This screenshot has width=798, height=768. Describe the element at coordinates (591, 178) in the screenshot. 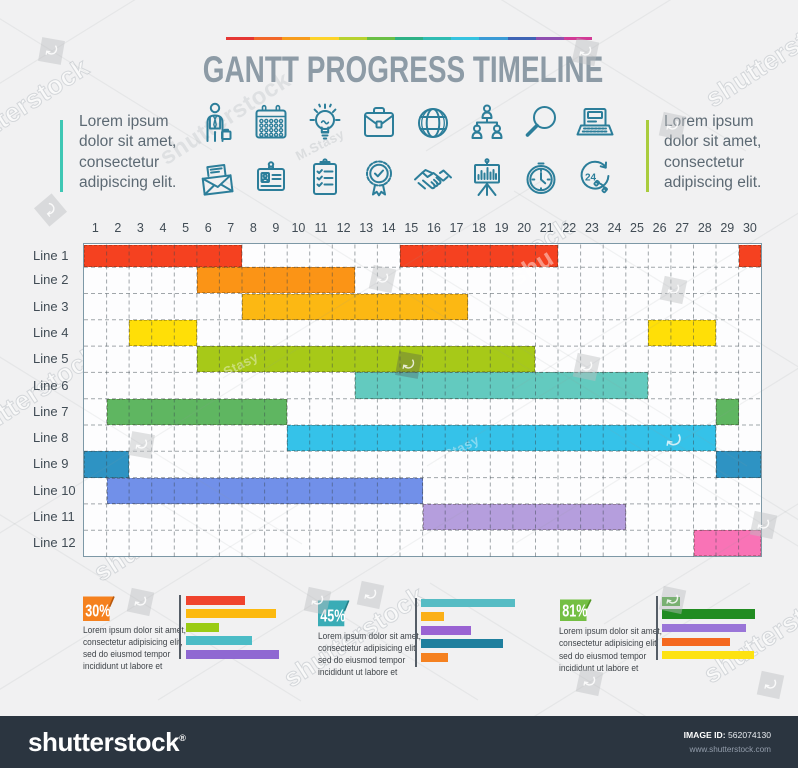

I see `svg-text: 24` at that location.